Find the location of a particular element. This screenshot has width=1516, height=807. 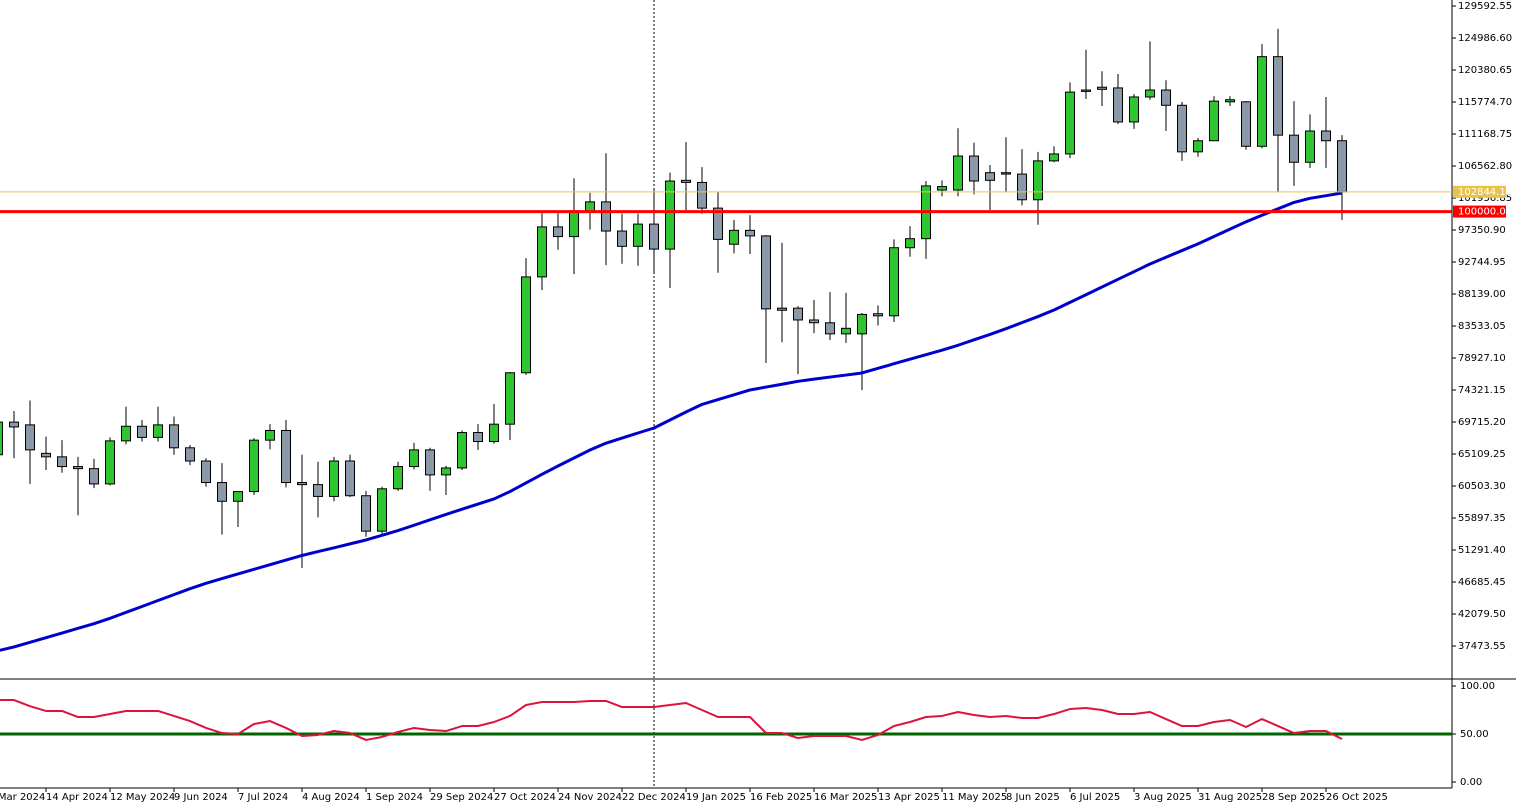

x-tick-label: 3 Aug 2025 is located at coordinates (1163, 797).